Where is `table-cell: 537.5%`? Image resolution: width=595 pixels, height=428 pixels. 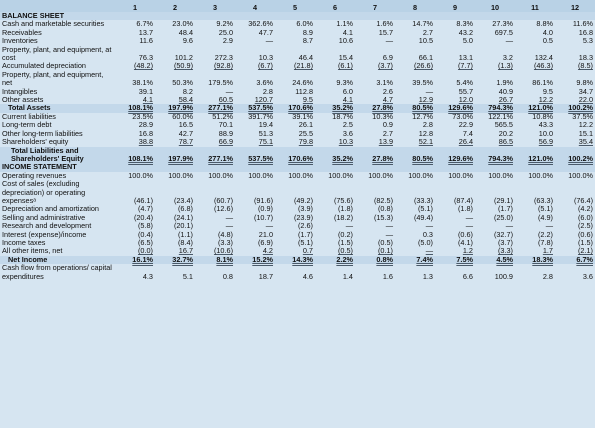 table-cell: 537.5% is located at coordinates (260, 158).